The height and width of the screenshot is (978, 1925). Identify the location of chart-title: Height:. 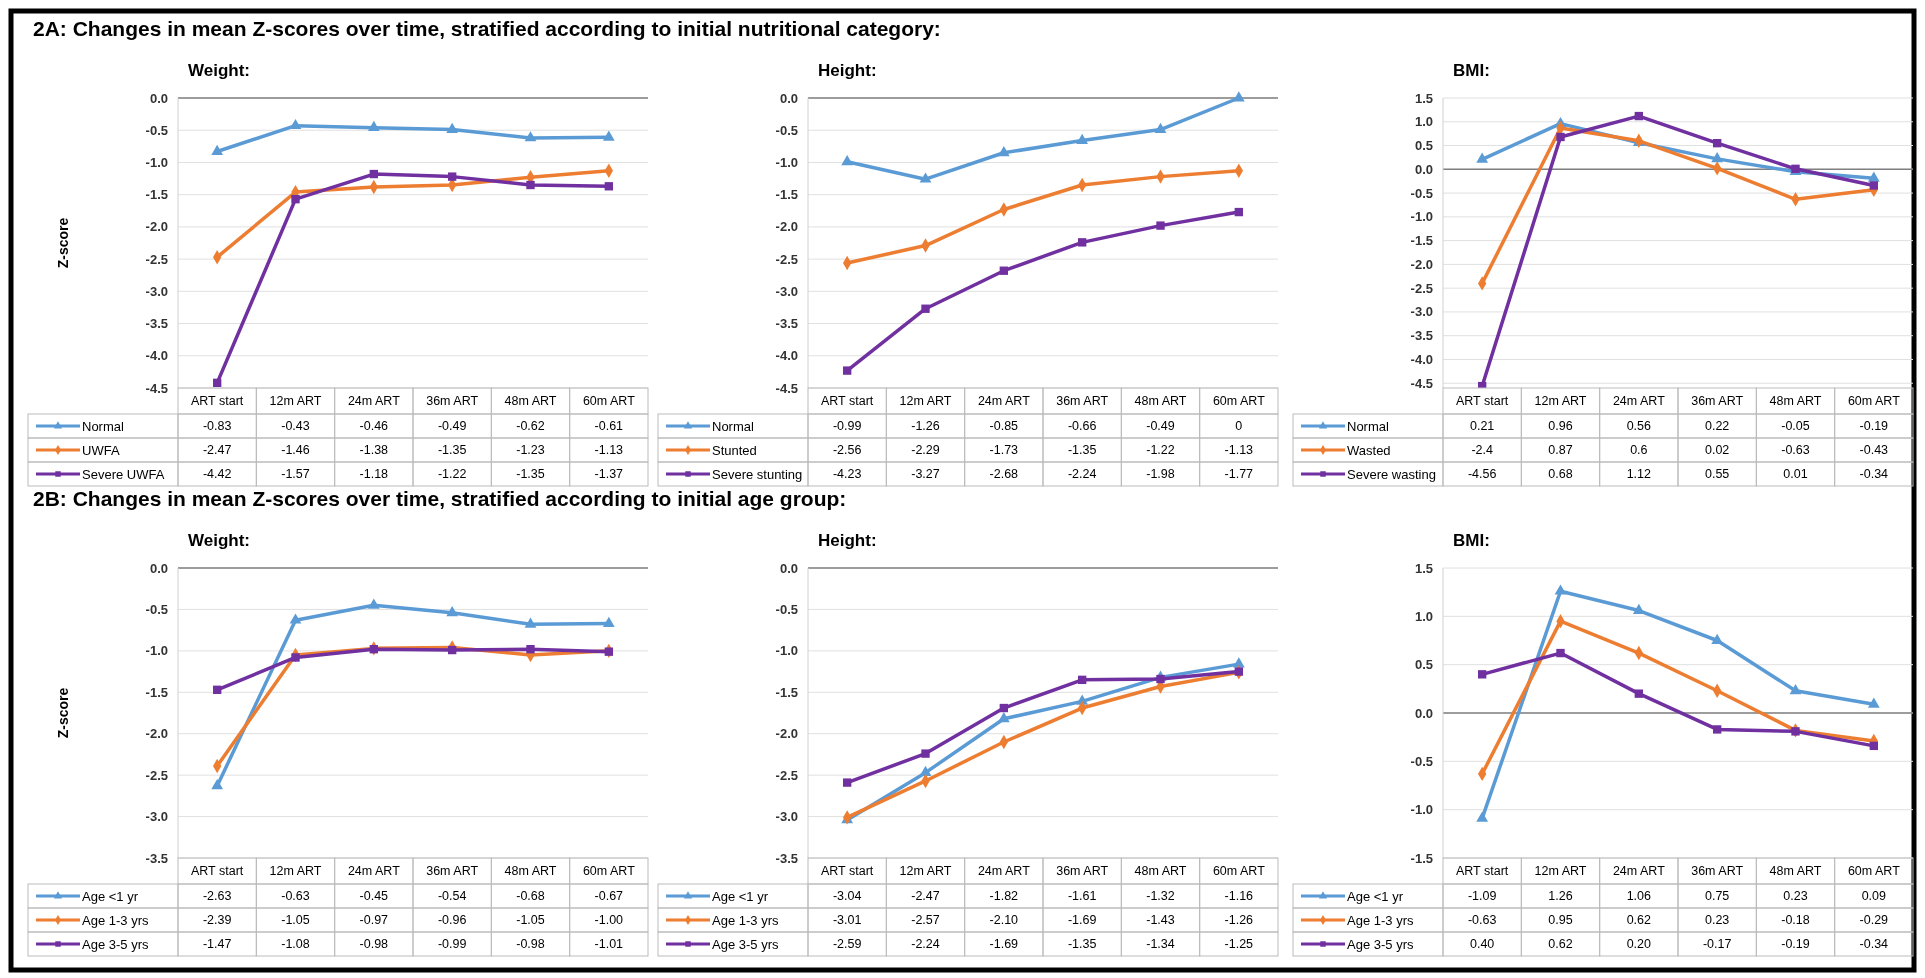
(847, 70).